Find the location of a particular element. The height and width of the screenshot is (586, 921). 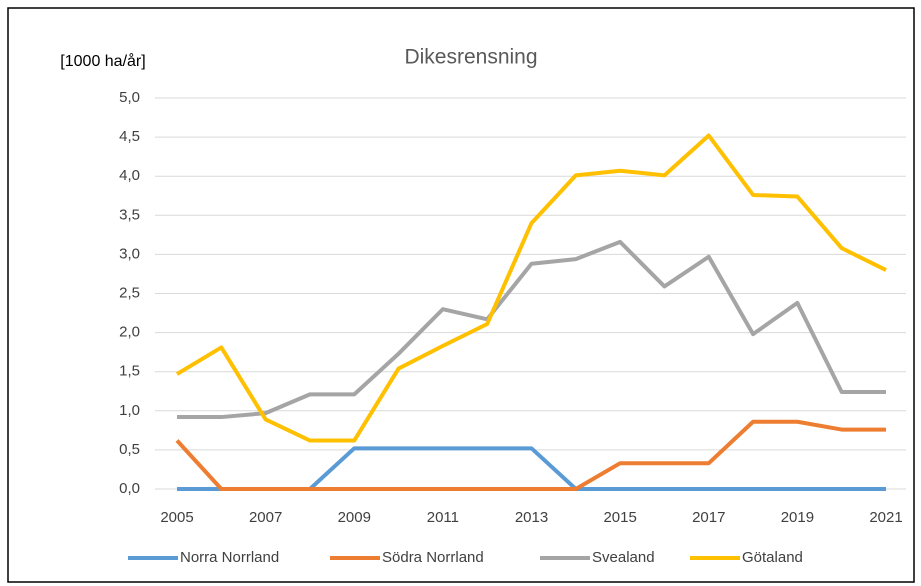

x-tick-label: 2009 is located at coordinates (354, 517).